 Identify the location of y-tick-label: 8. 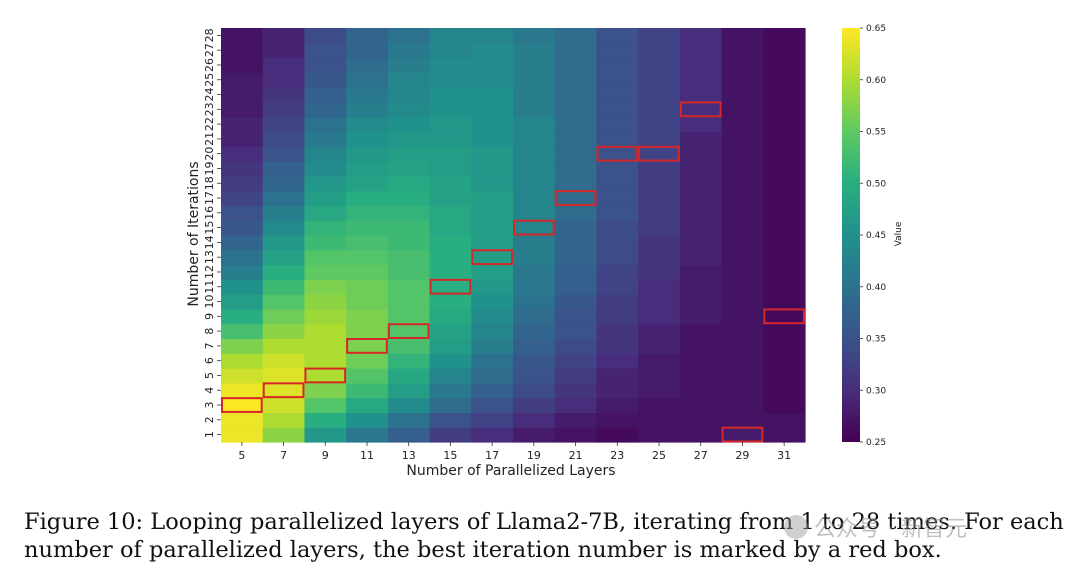
(209, 331).